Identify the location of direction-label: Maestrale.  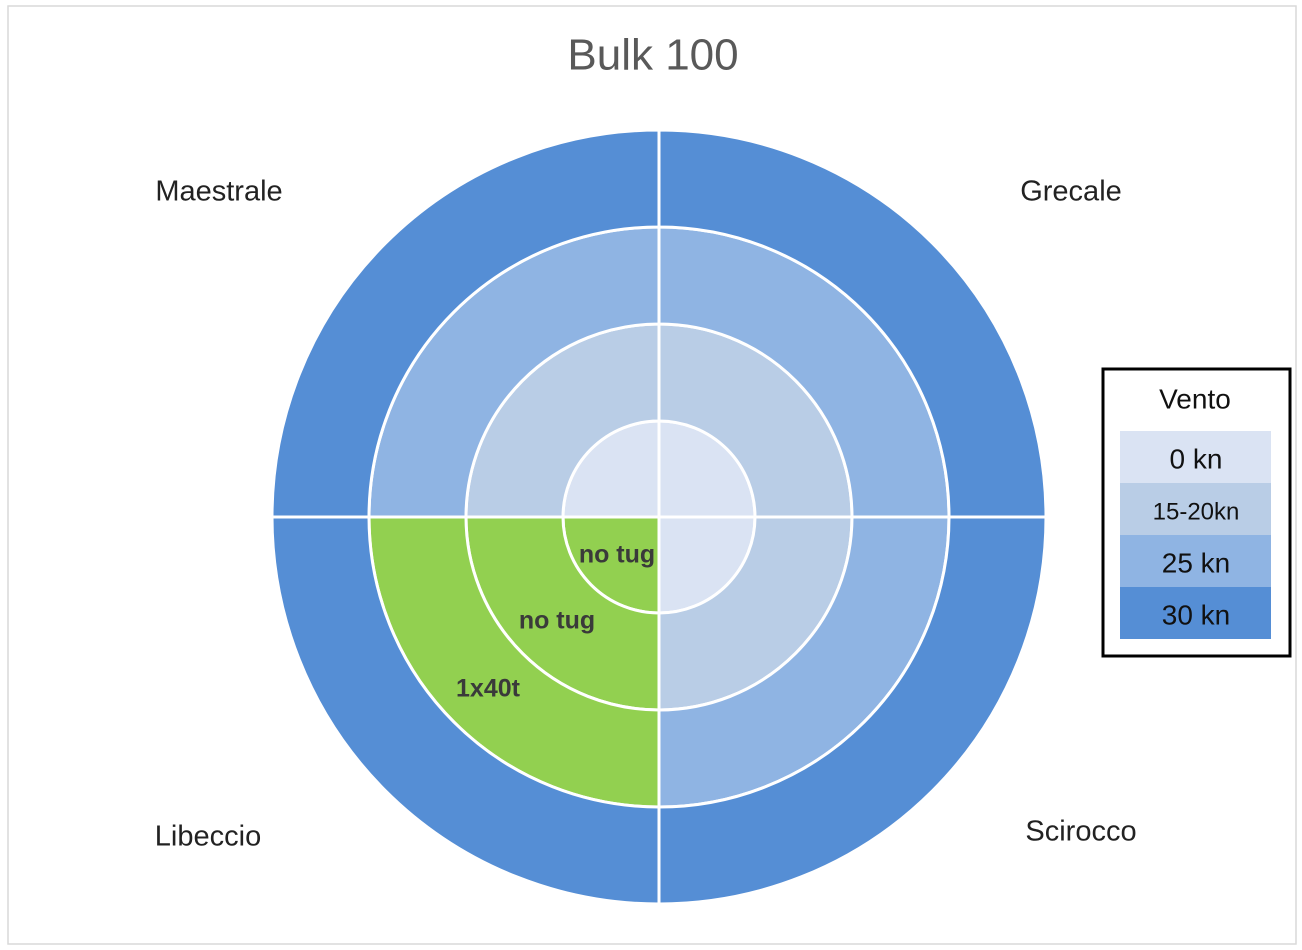
(218, 192).